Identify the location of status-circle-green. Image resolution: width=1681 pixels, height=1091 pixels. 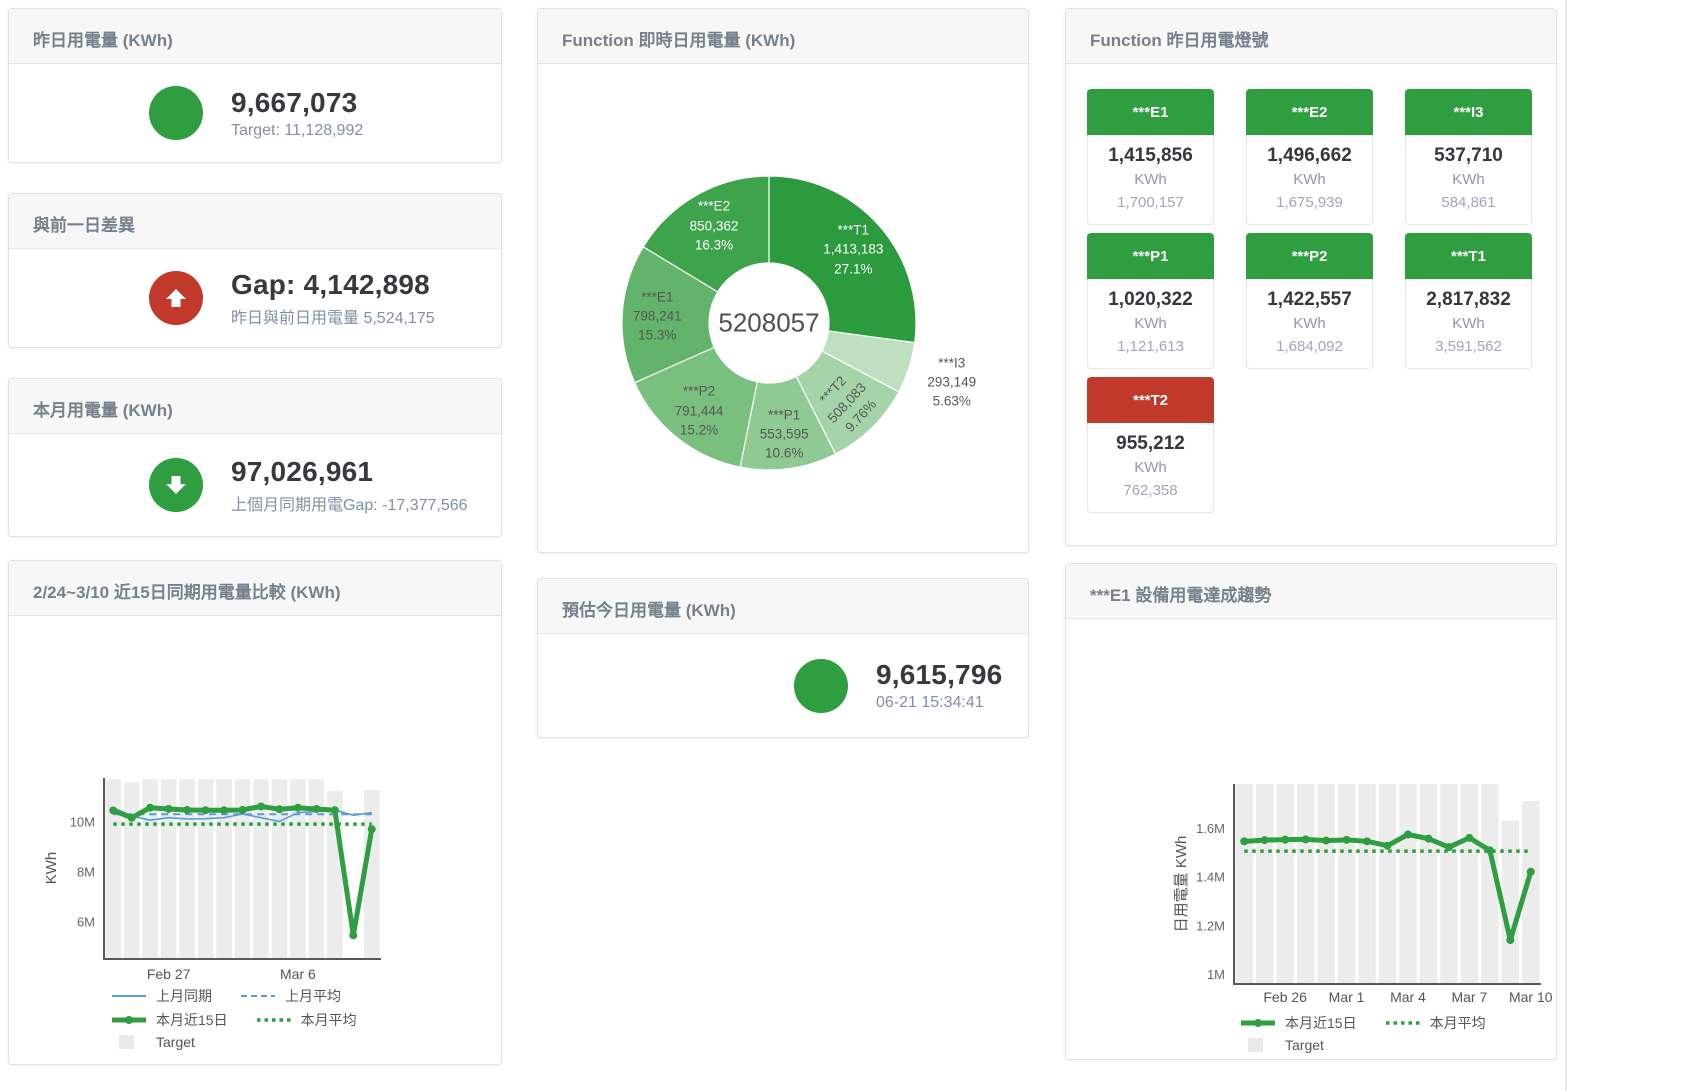
(821, 685).